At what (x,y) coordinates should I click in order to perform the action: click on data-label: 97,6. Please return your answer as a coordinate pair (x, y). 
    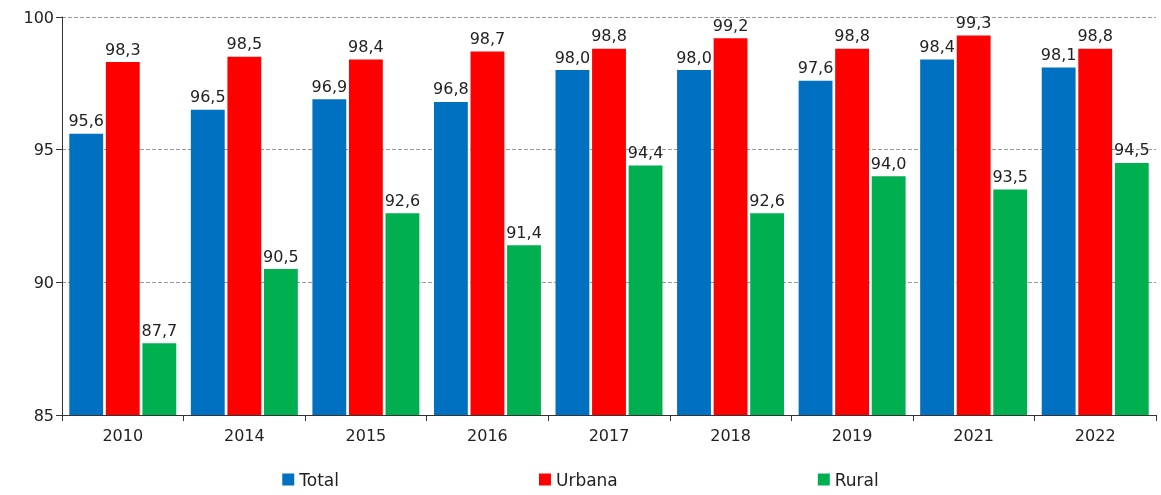
    Looking at the image, I should click on (815, 68).